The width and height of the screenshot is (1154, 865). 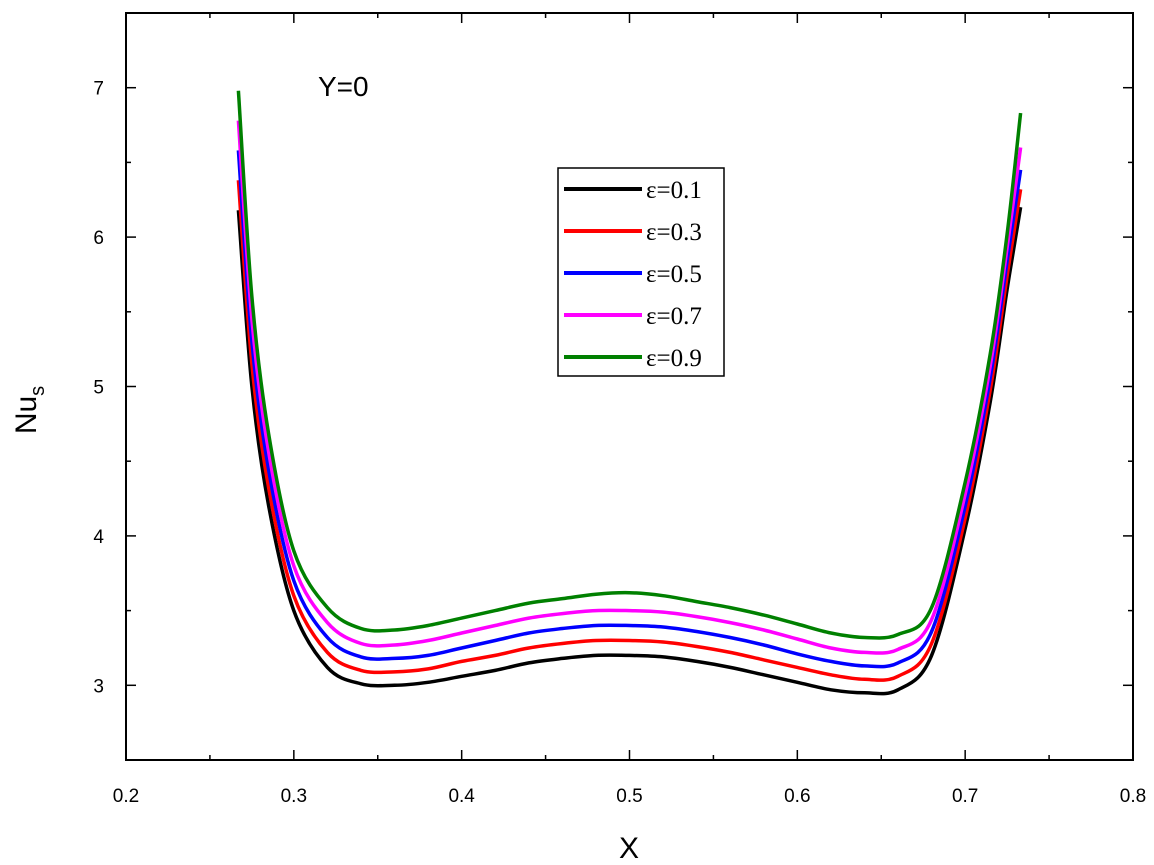 I want to click on y-tick-label: 5, so click(x=98, y=388).